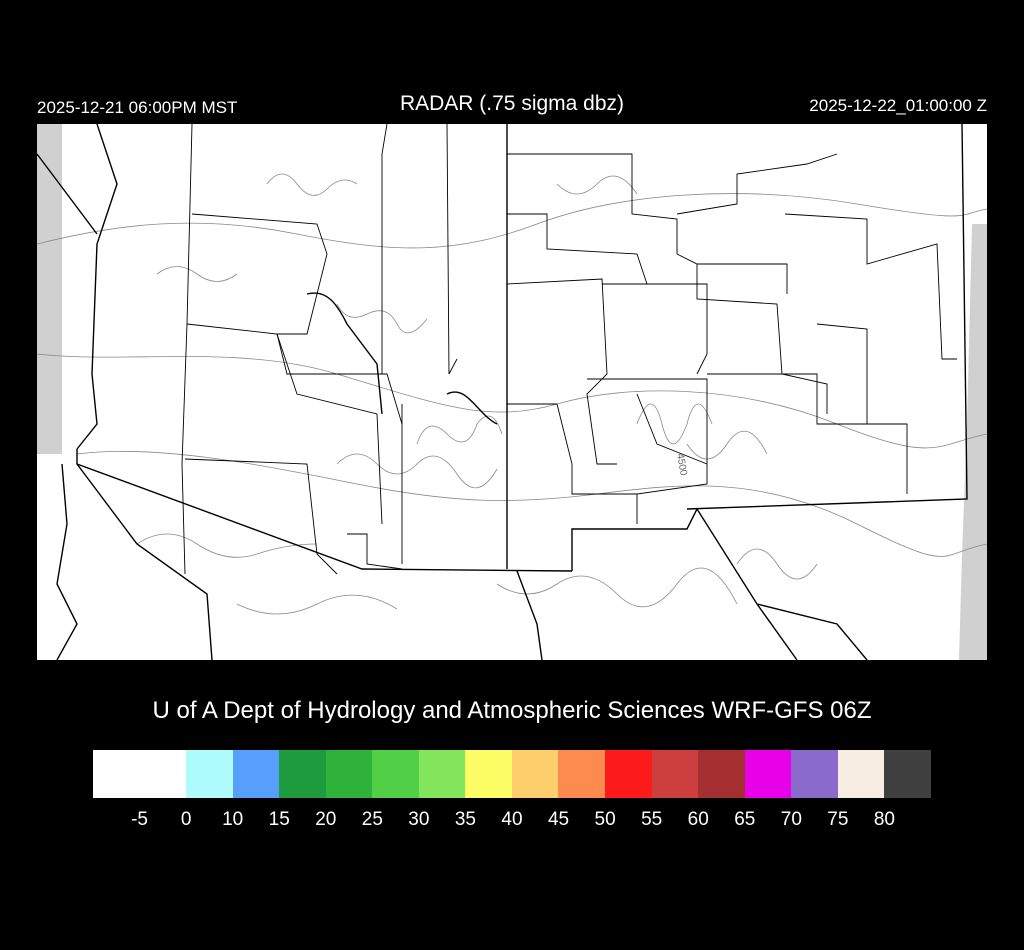 The height and width of the screenshot is (950, 1024). What do you see at coordinates (512, 103) in the screenshot?
I see `map-title: RADAR (.75 sigma dbz)` at bounding box center [512, 103].